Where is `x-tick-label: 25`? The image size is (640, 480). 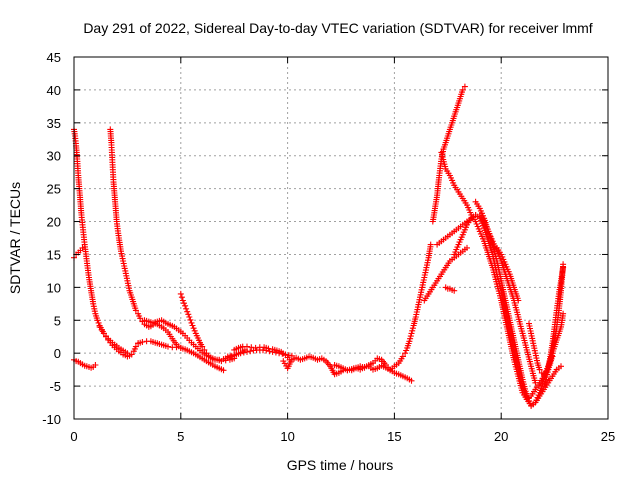
x-tick-label: 25 is located at coordinates (608, 436).